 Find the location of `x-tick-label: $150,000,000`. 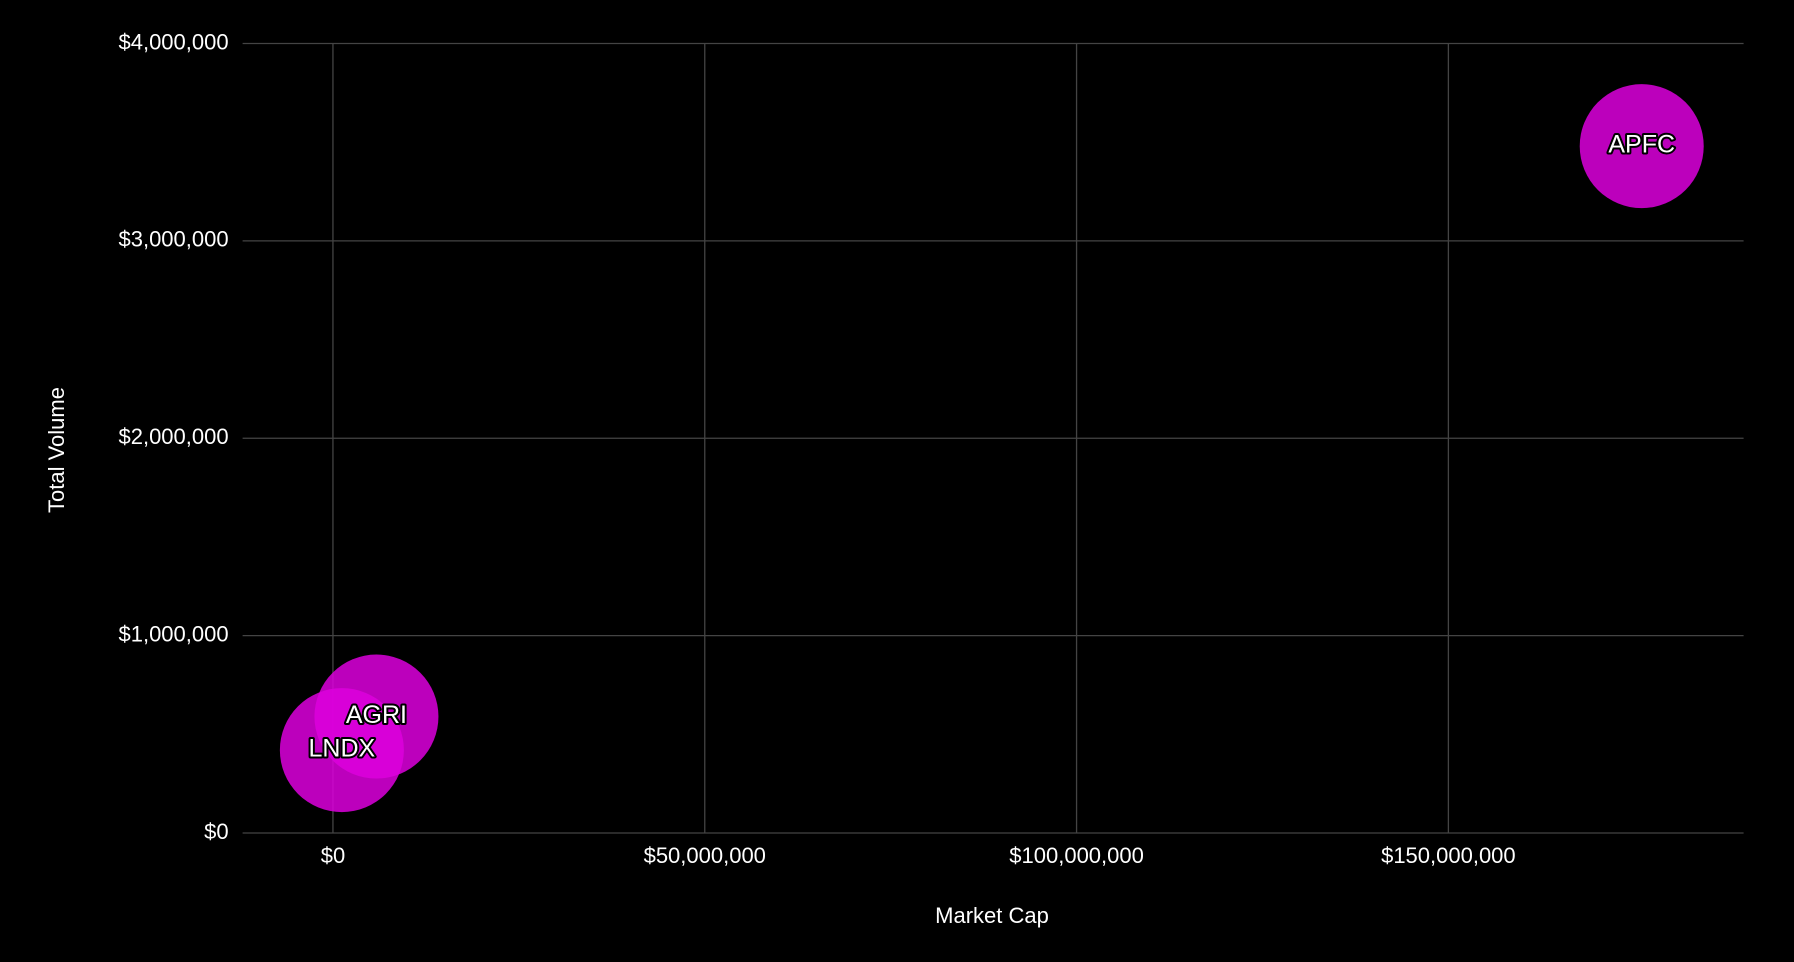

x-tick-label: $150,000,000 is located at coordinates (1448, 855).